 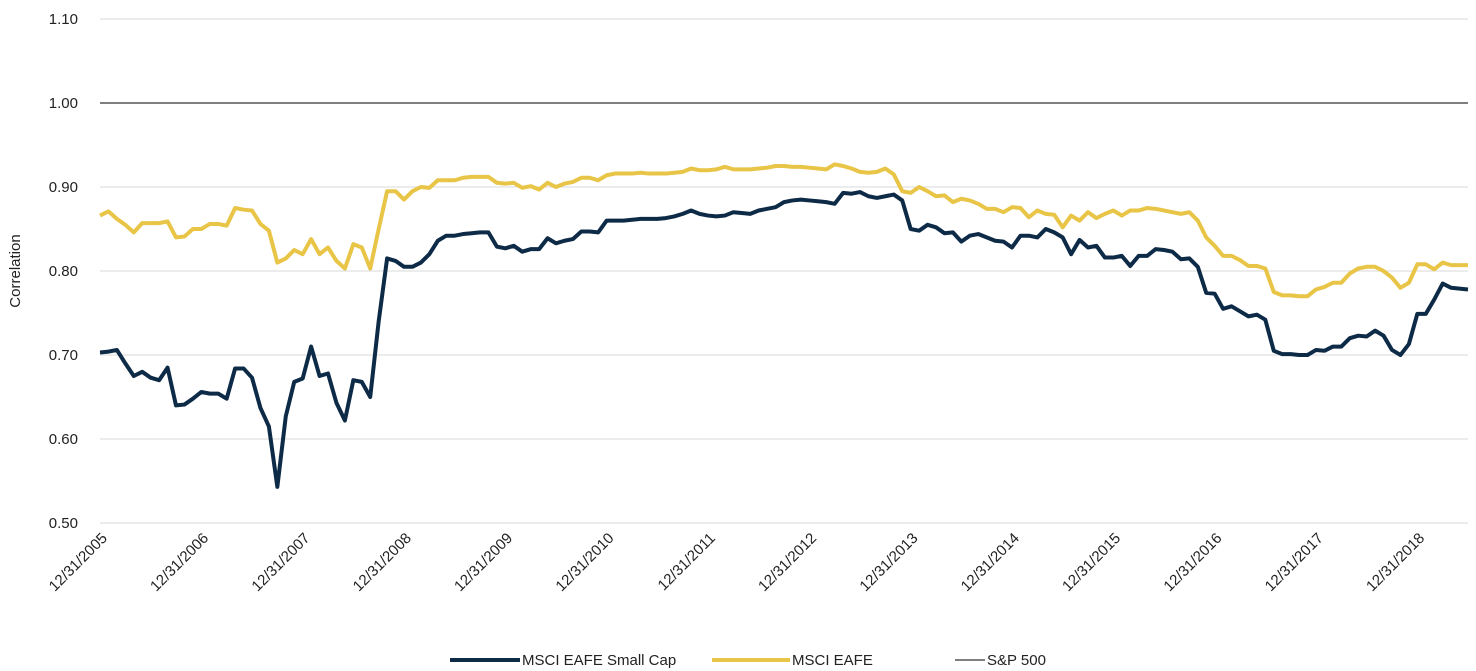 I want to click on y-tick-label: 0.50, so click(x=63, y=523).